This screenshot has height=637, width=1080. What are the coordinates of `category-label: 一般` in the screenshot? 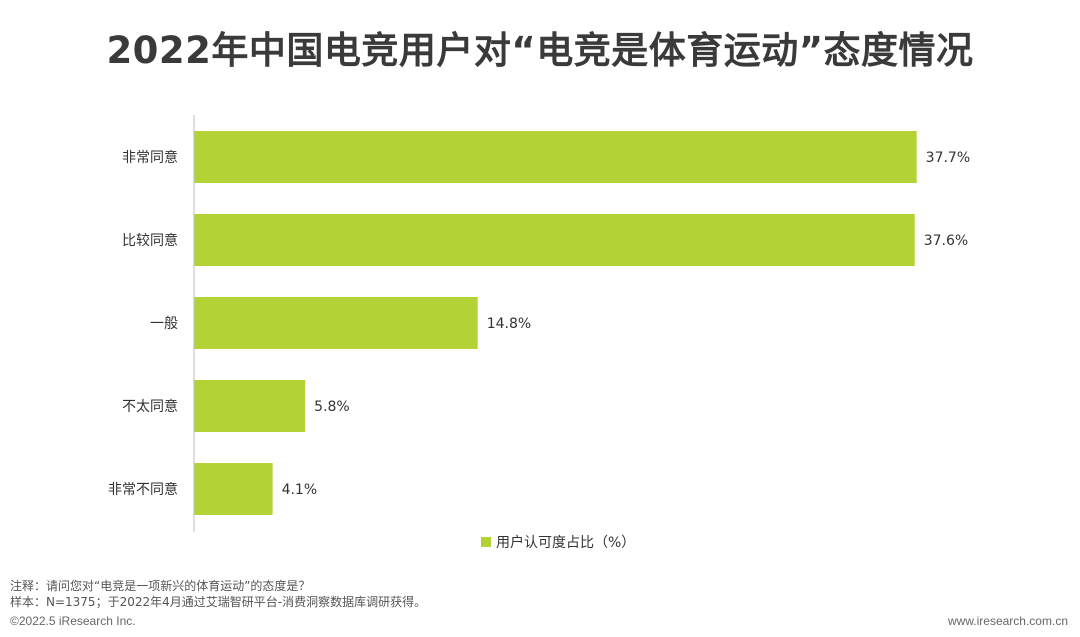 It's located at (164, 324).